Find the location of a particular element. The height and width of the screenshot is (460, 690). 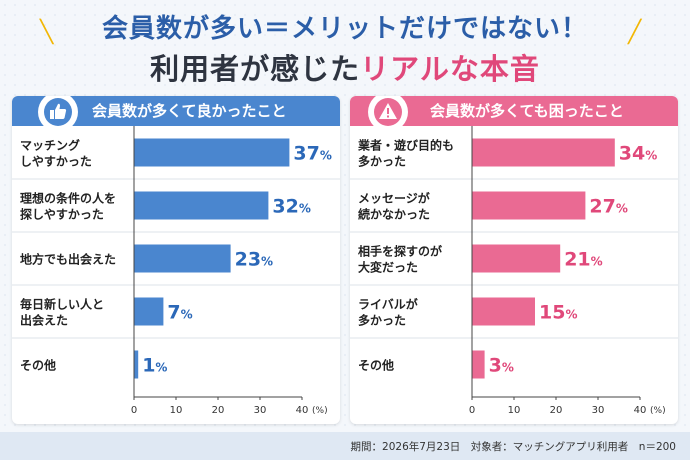

drawbacks-category-label: メッセージが続かなかった is located at coordinates (394, 206).